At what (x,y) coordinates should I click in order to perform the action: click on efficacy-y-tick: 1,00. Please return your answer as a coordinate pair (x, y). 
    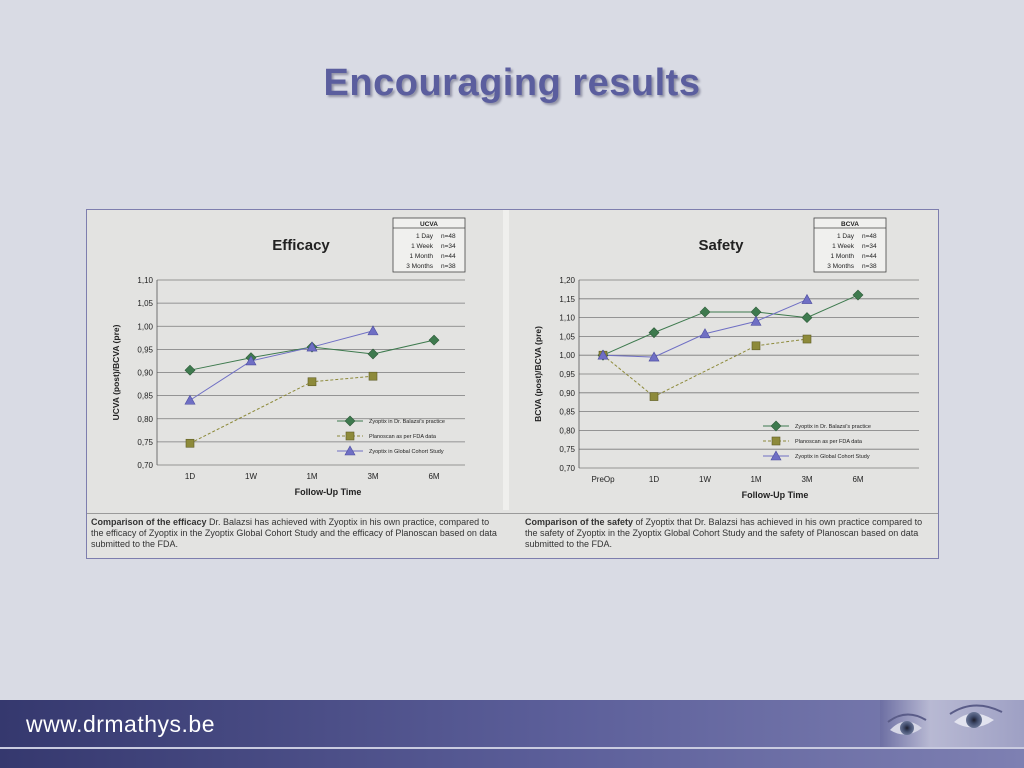
    Looking at the image, I should click on (145, 326).